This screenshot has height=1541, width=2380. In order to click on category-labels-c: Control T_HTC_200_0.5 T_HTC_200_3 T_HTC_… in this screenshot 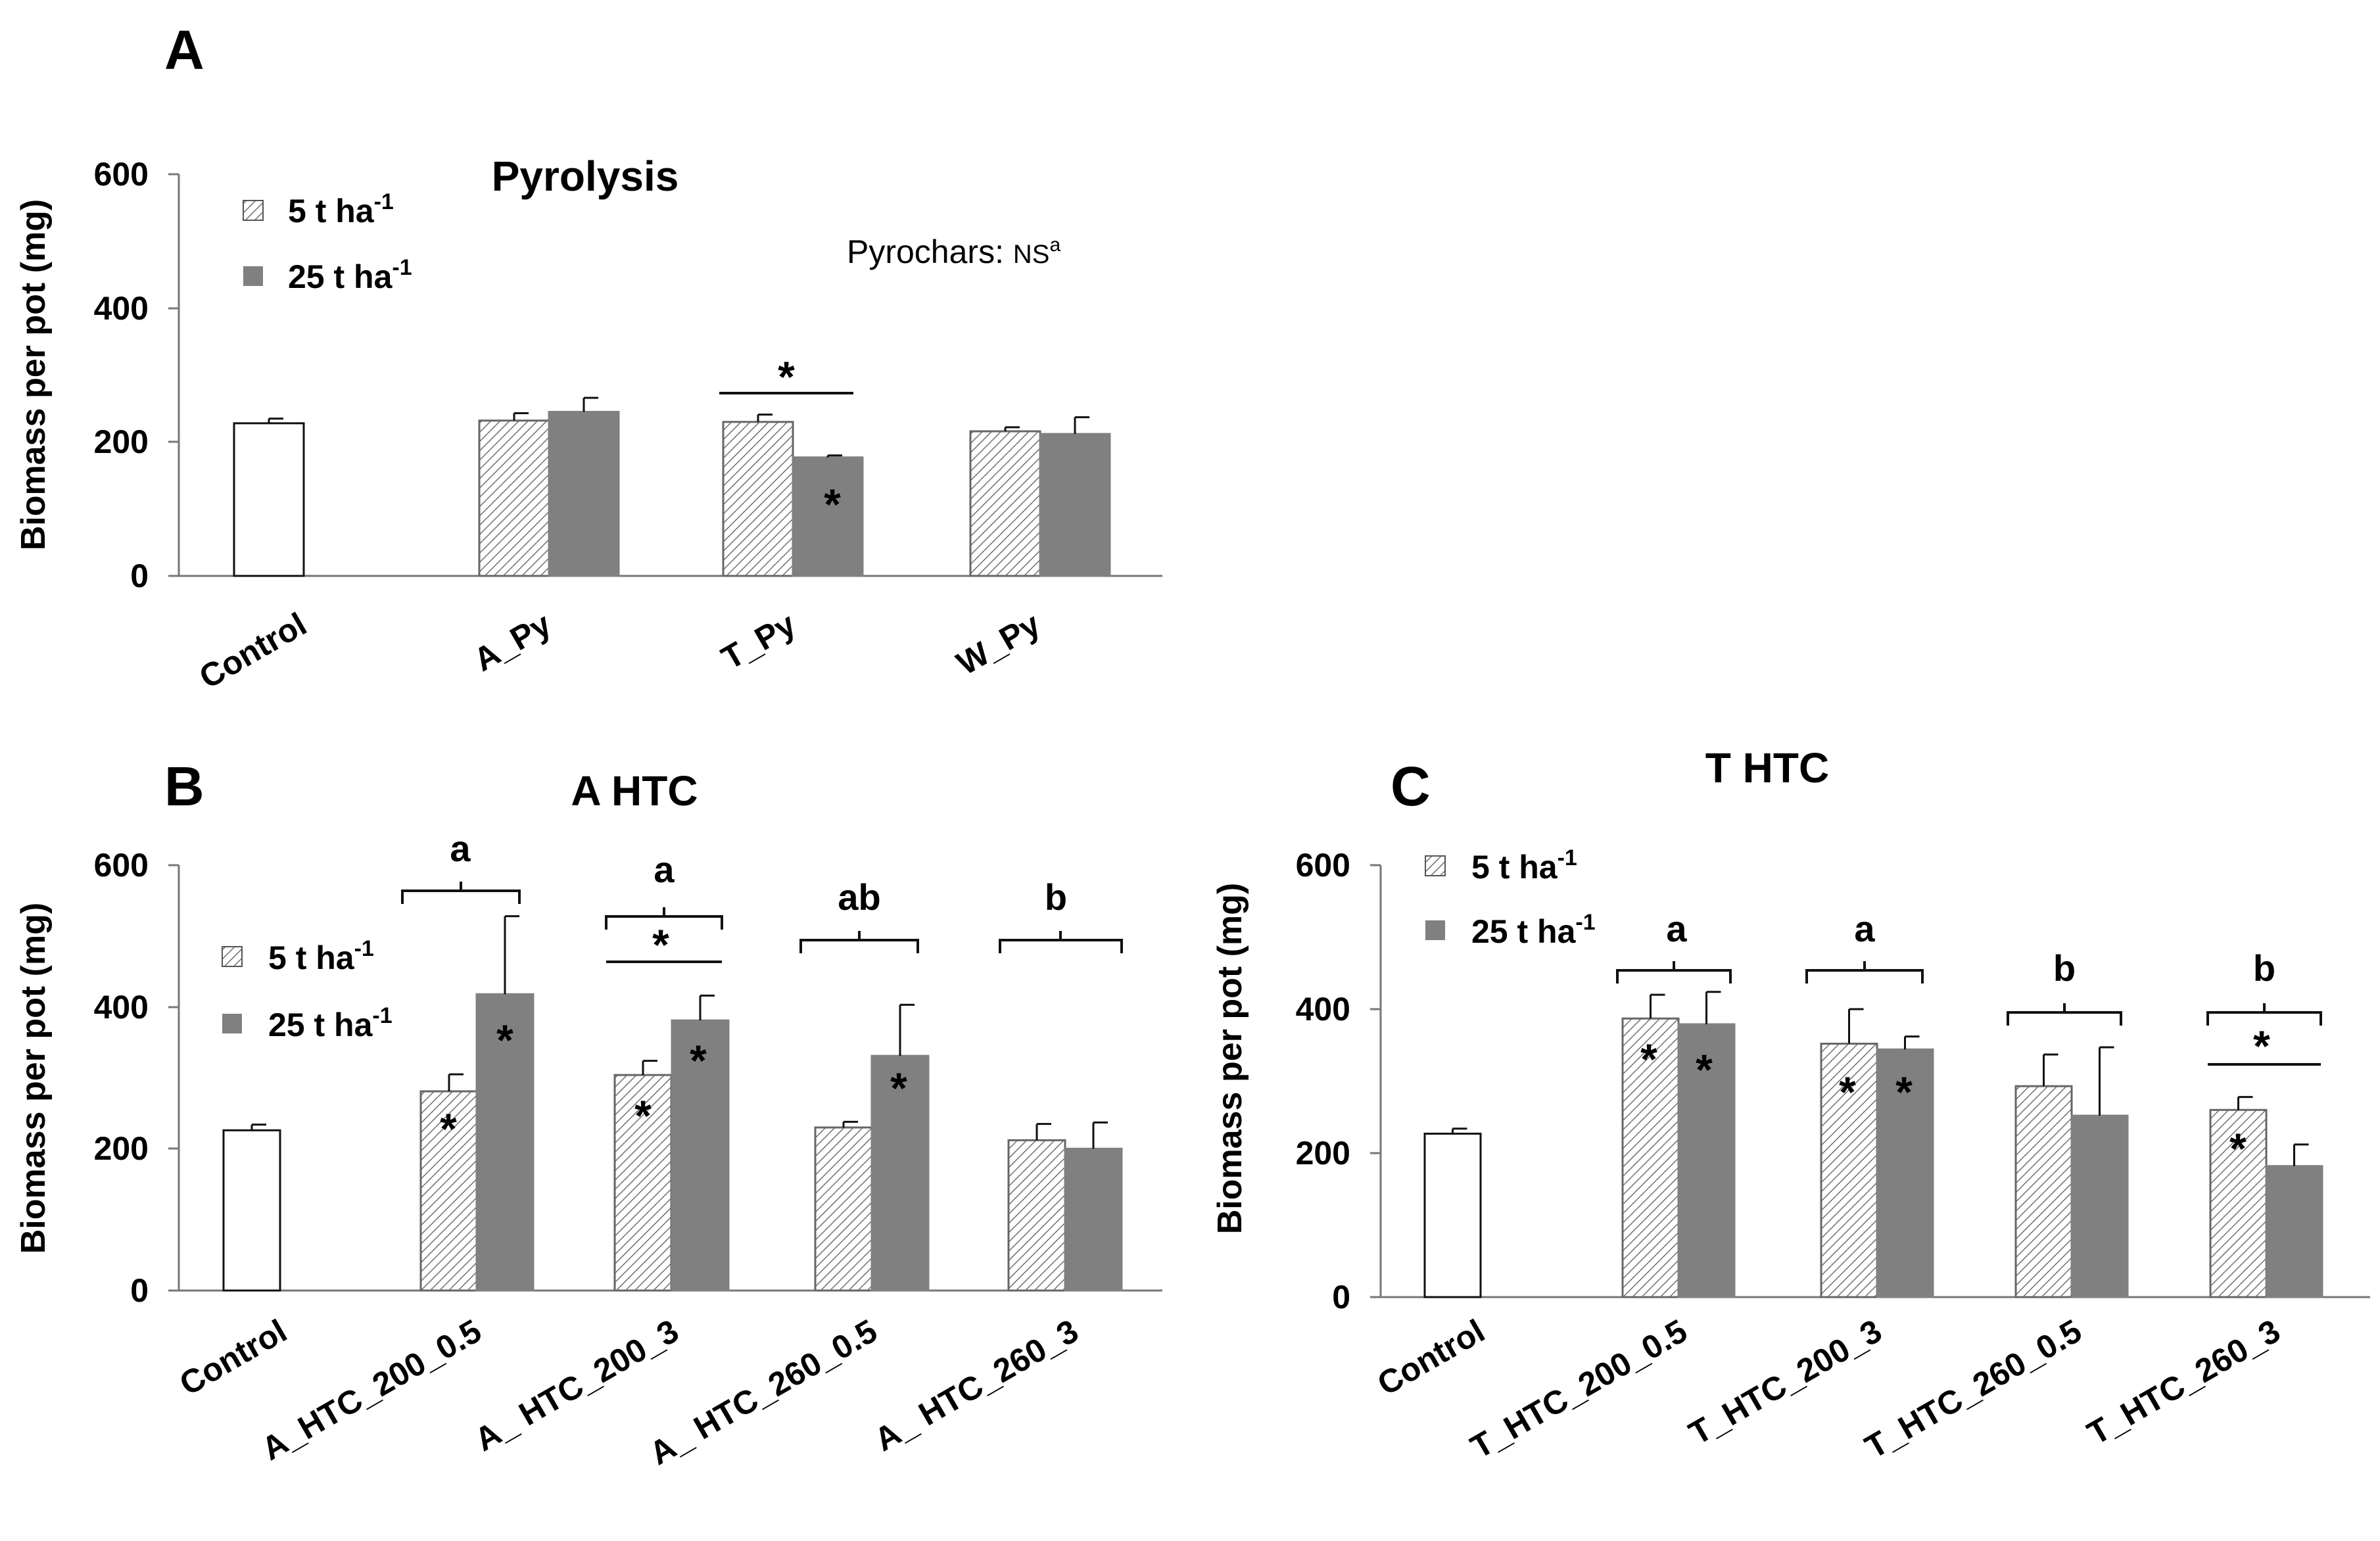, I will do `click(1829, 1389)`.